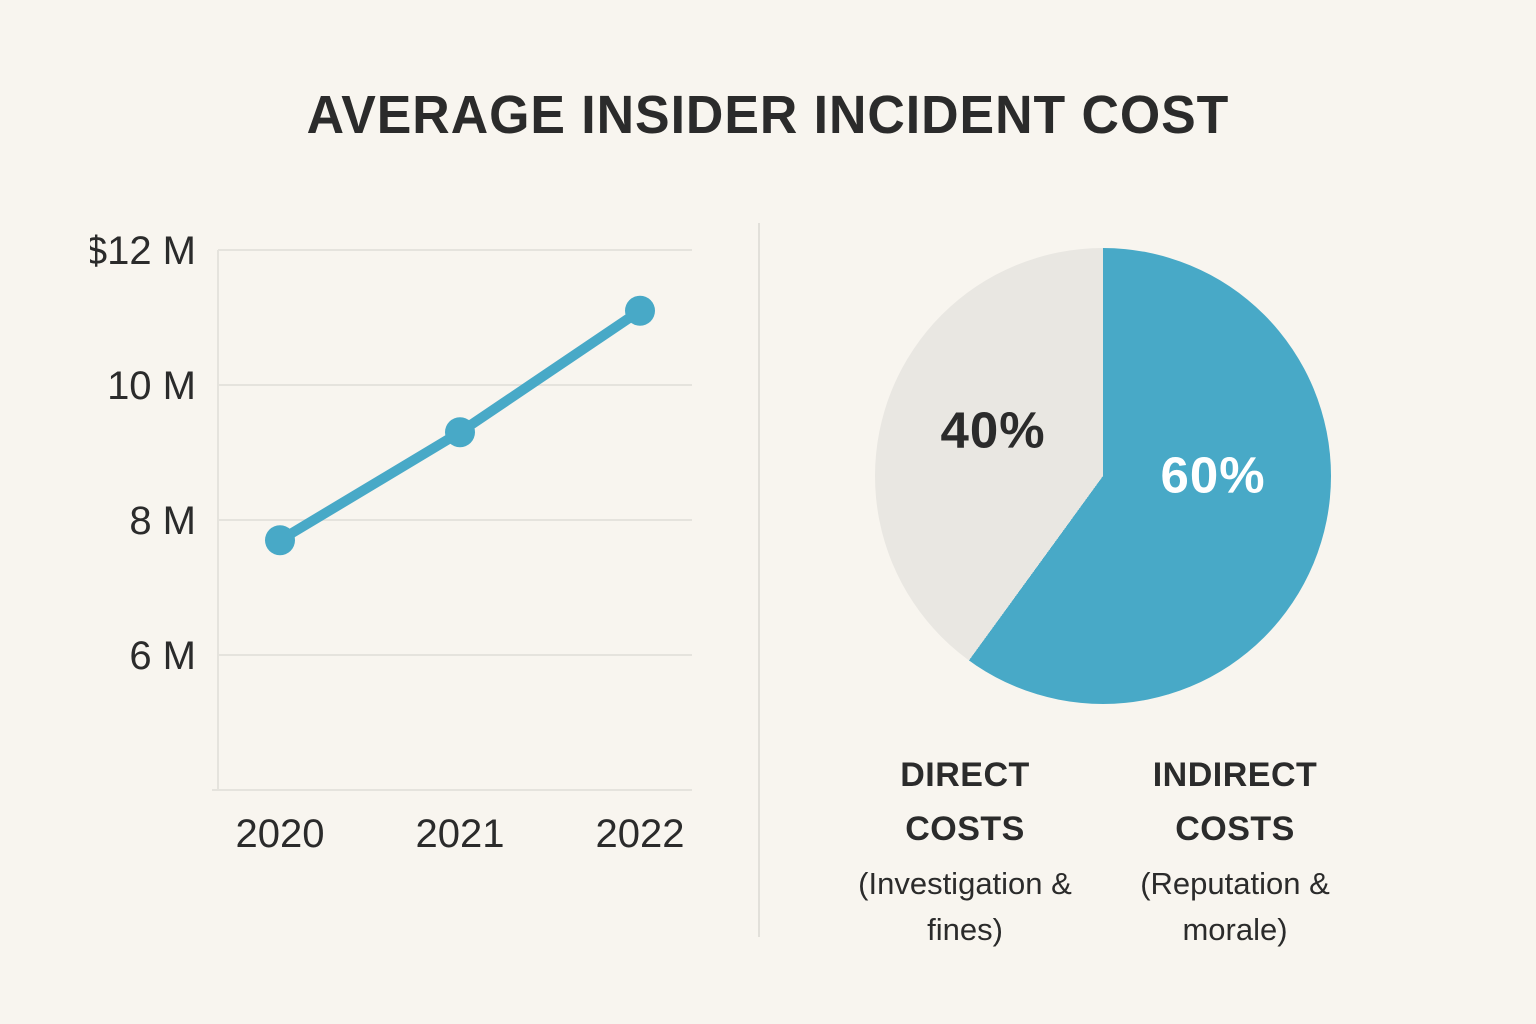 Image resolution: width=1536 pixels, height=1024 pixels. Describe the element at coordinates (280, 834) in the screenshot. I see `x-axis-tick-label: 2020` at that location.